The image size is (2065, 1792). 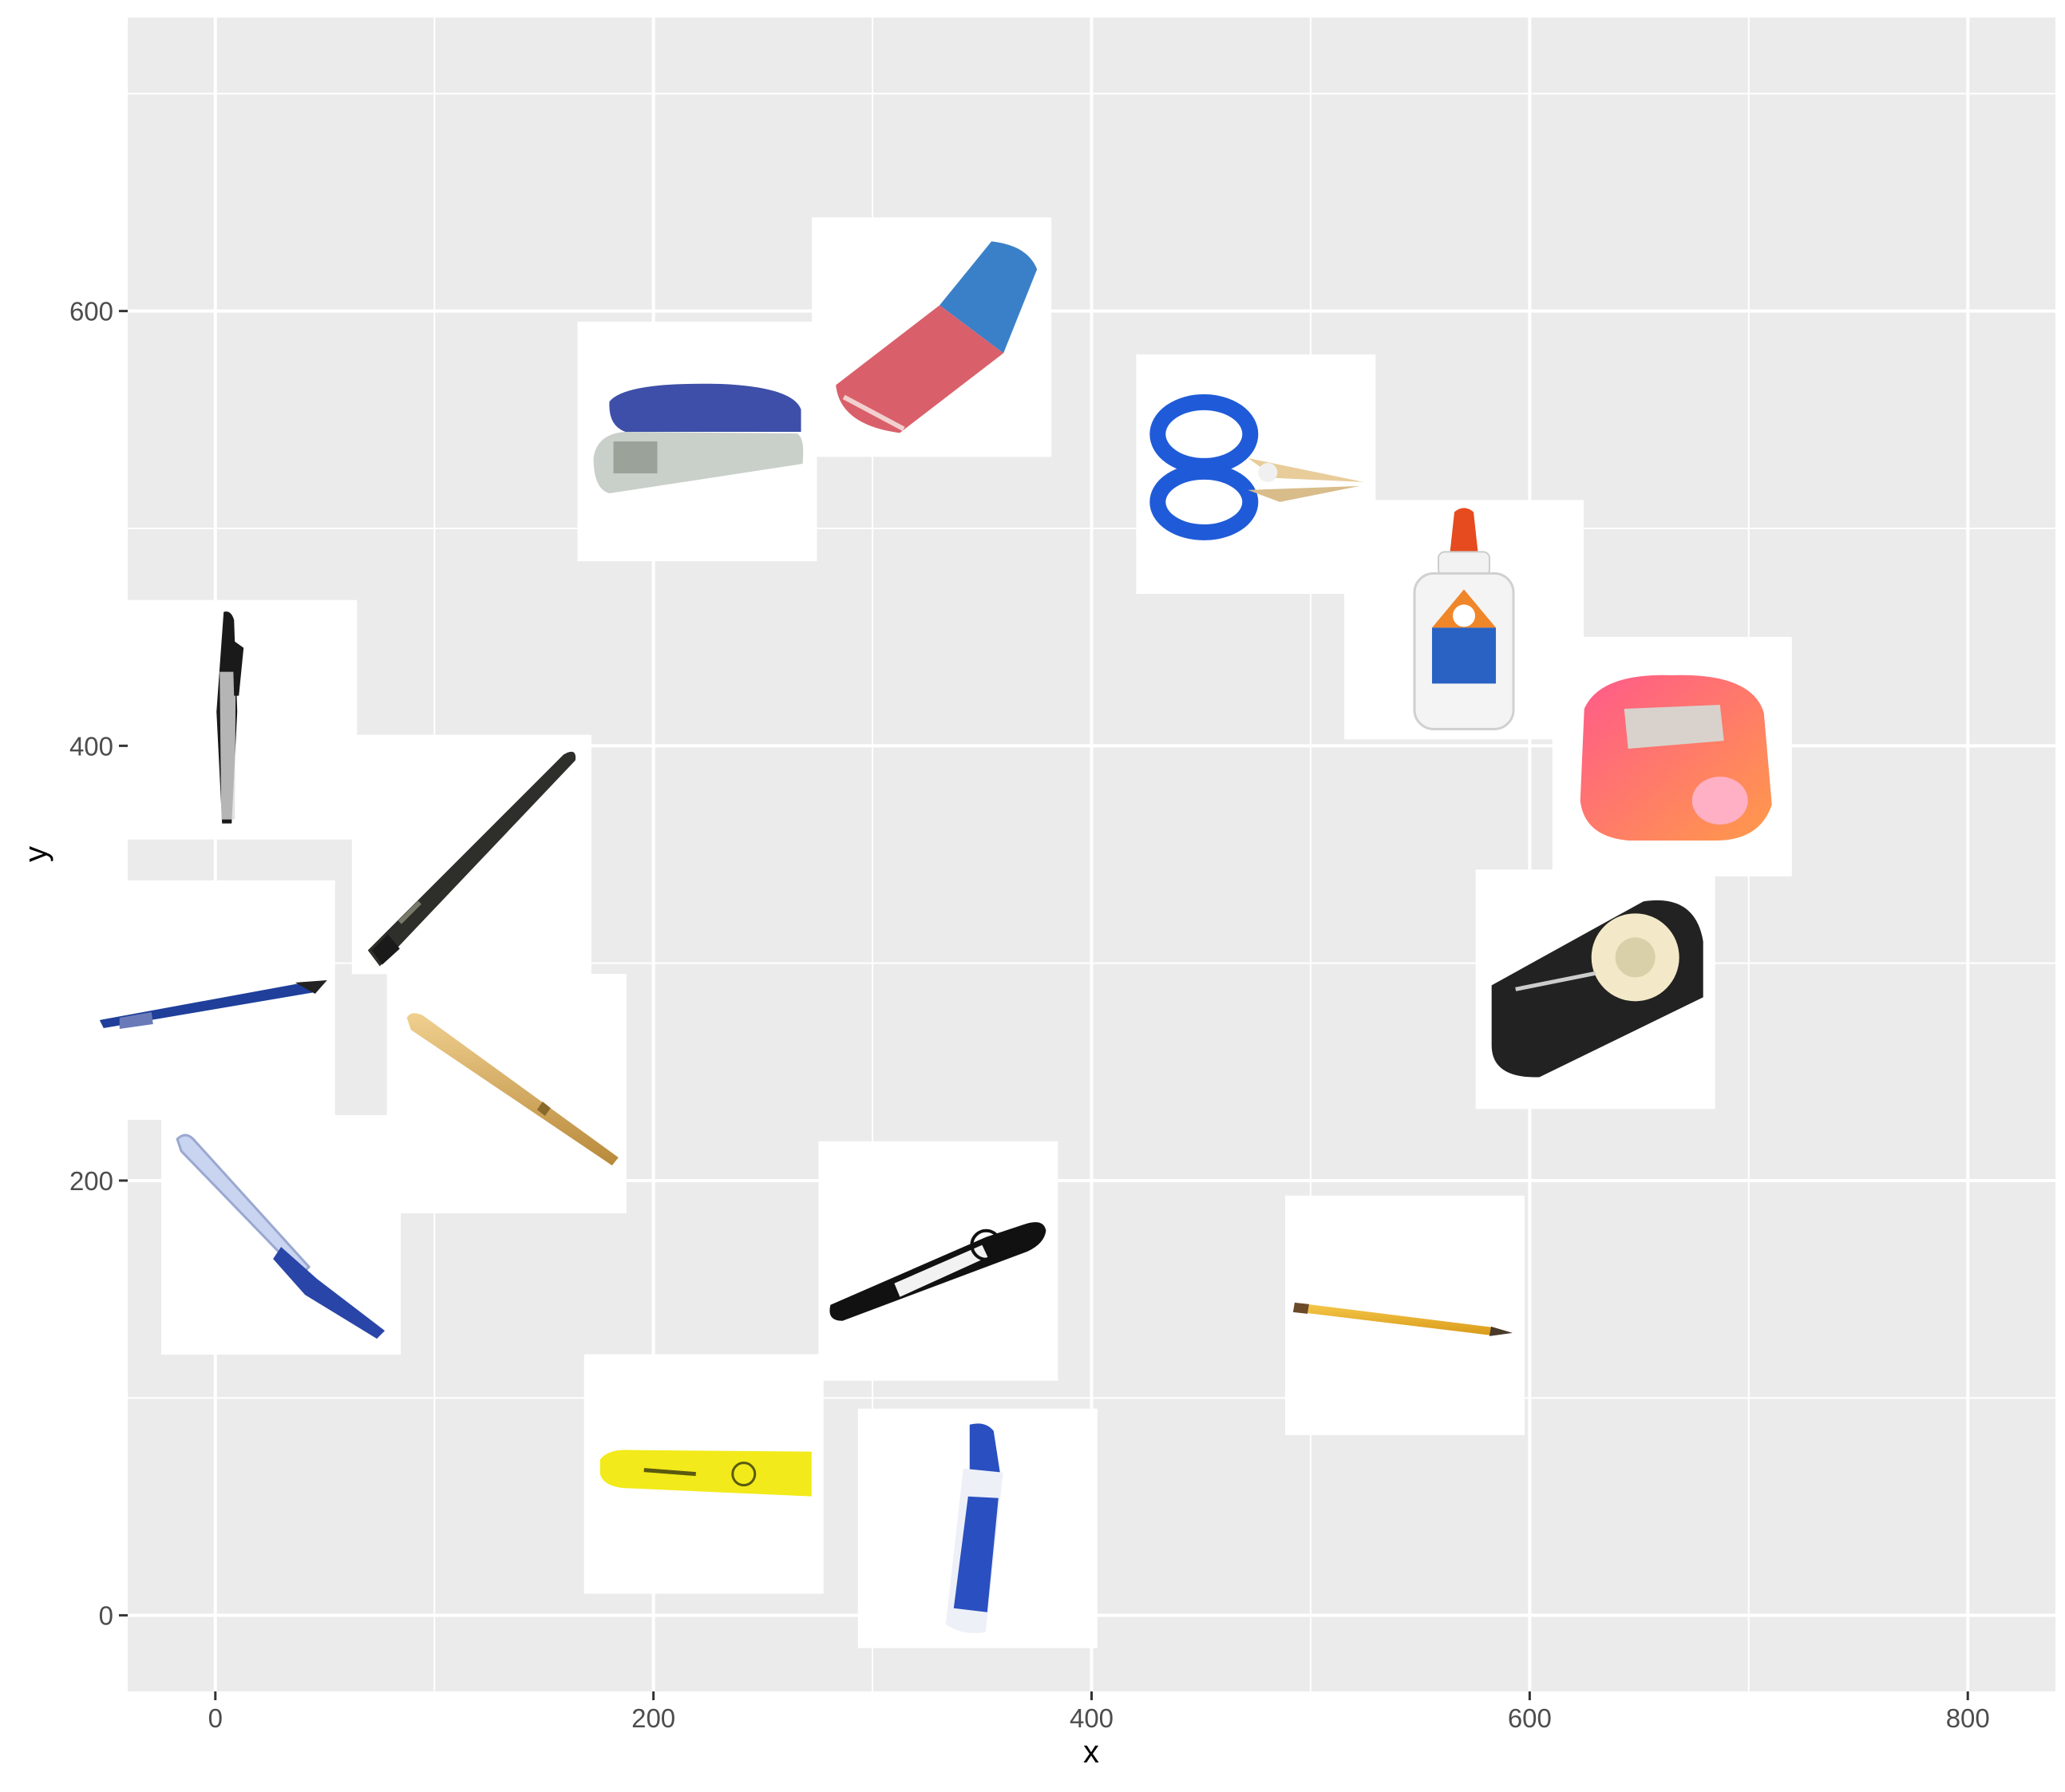 I want to click on glue-bottle-icon, so click(x=1464, y=619).